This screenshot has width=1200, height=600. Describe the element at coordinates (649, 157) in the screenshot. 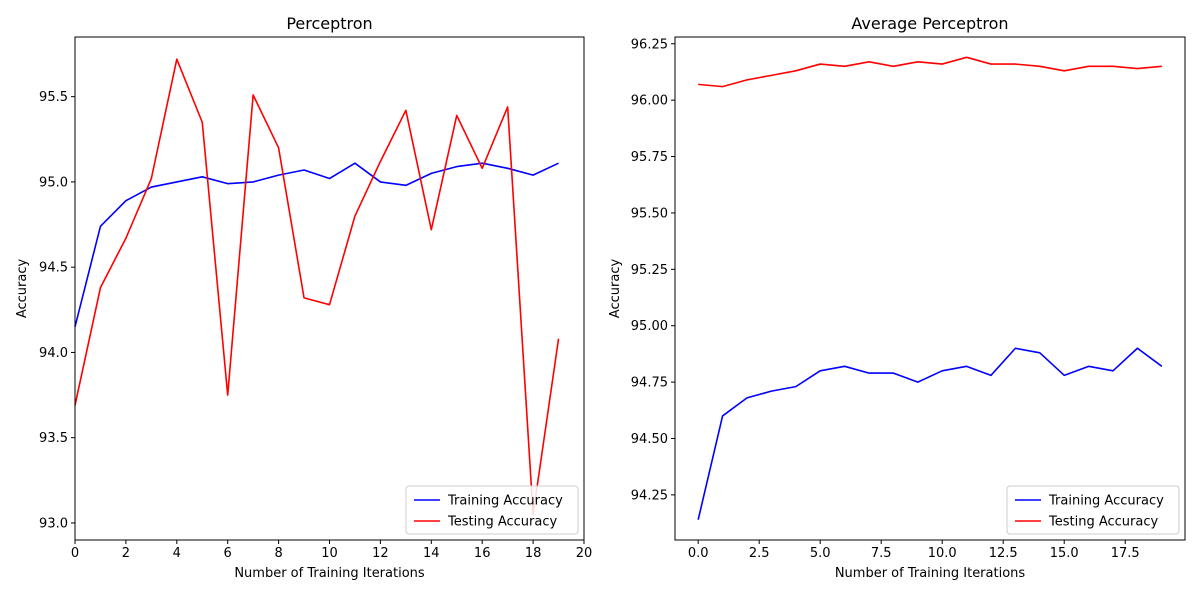

I see `y-tick-label: 95.75` at that location.